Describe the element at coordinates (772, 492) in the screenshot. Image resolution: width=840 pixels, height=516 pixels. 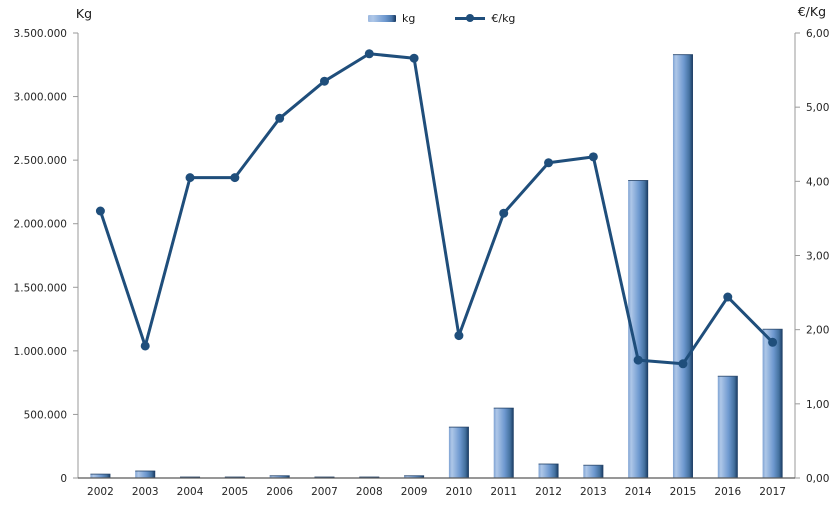
I see `x-axis-label: 2017` at that location.